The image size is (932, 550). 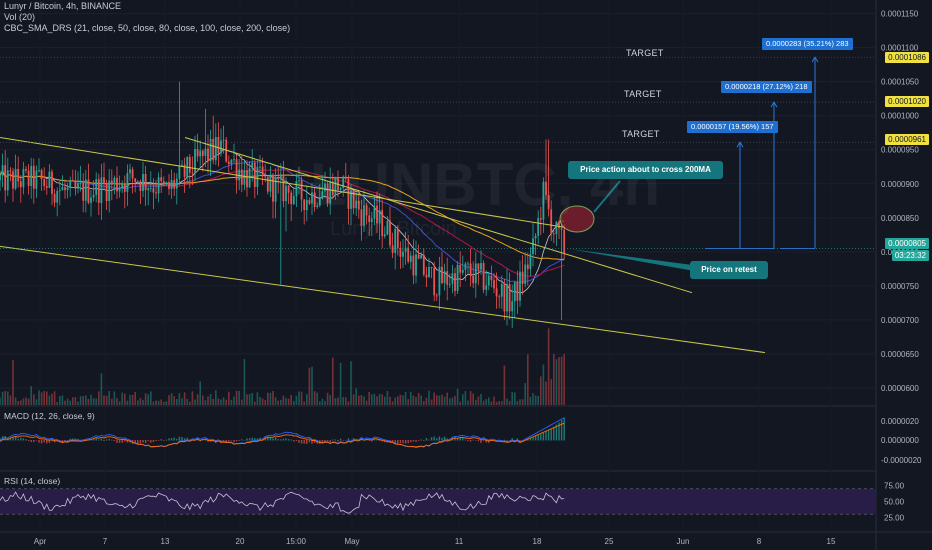 I want to click on macd-signal-line, so click(x=282, y=435).